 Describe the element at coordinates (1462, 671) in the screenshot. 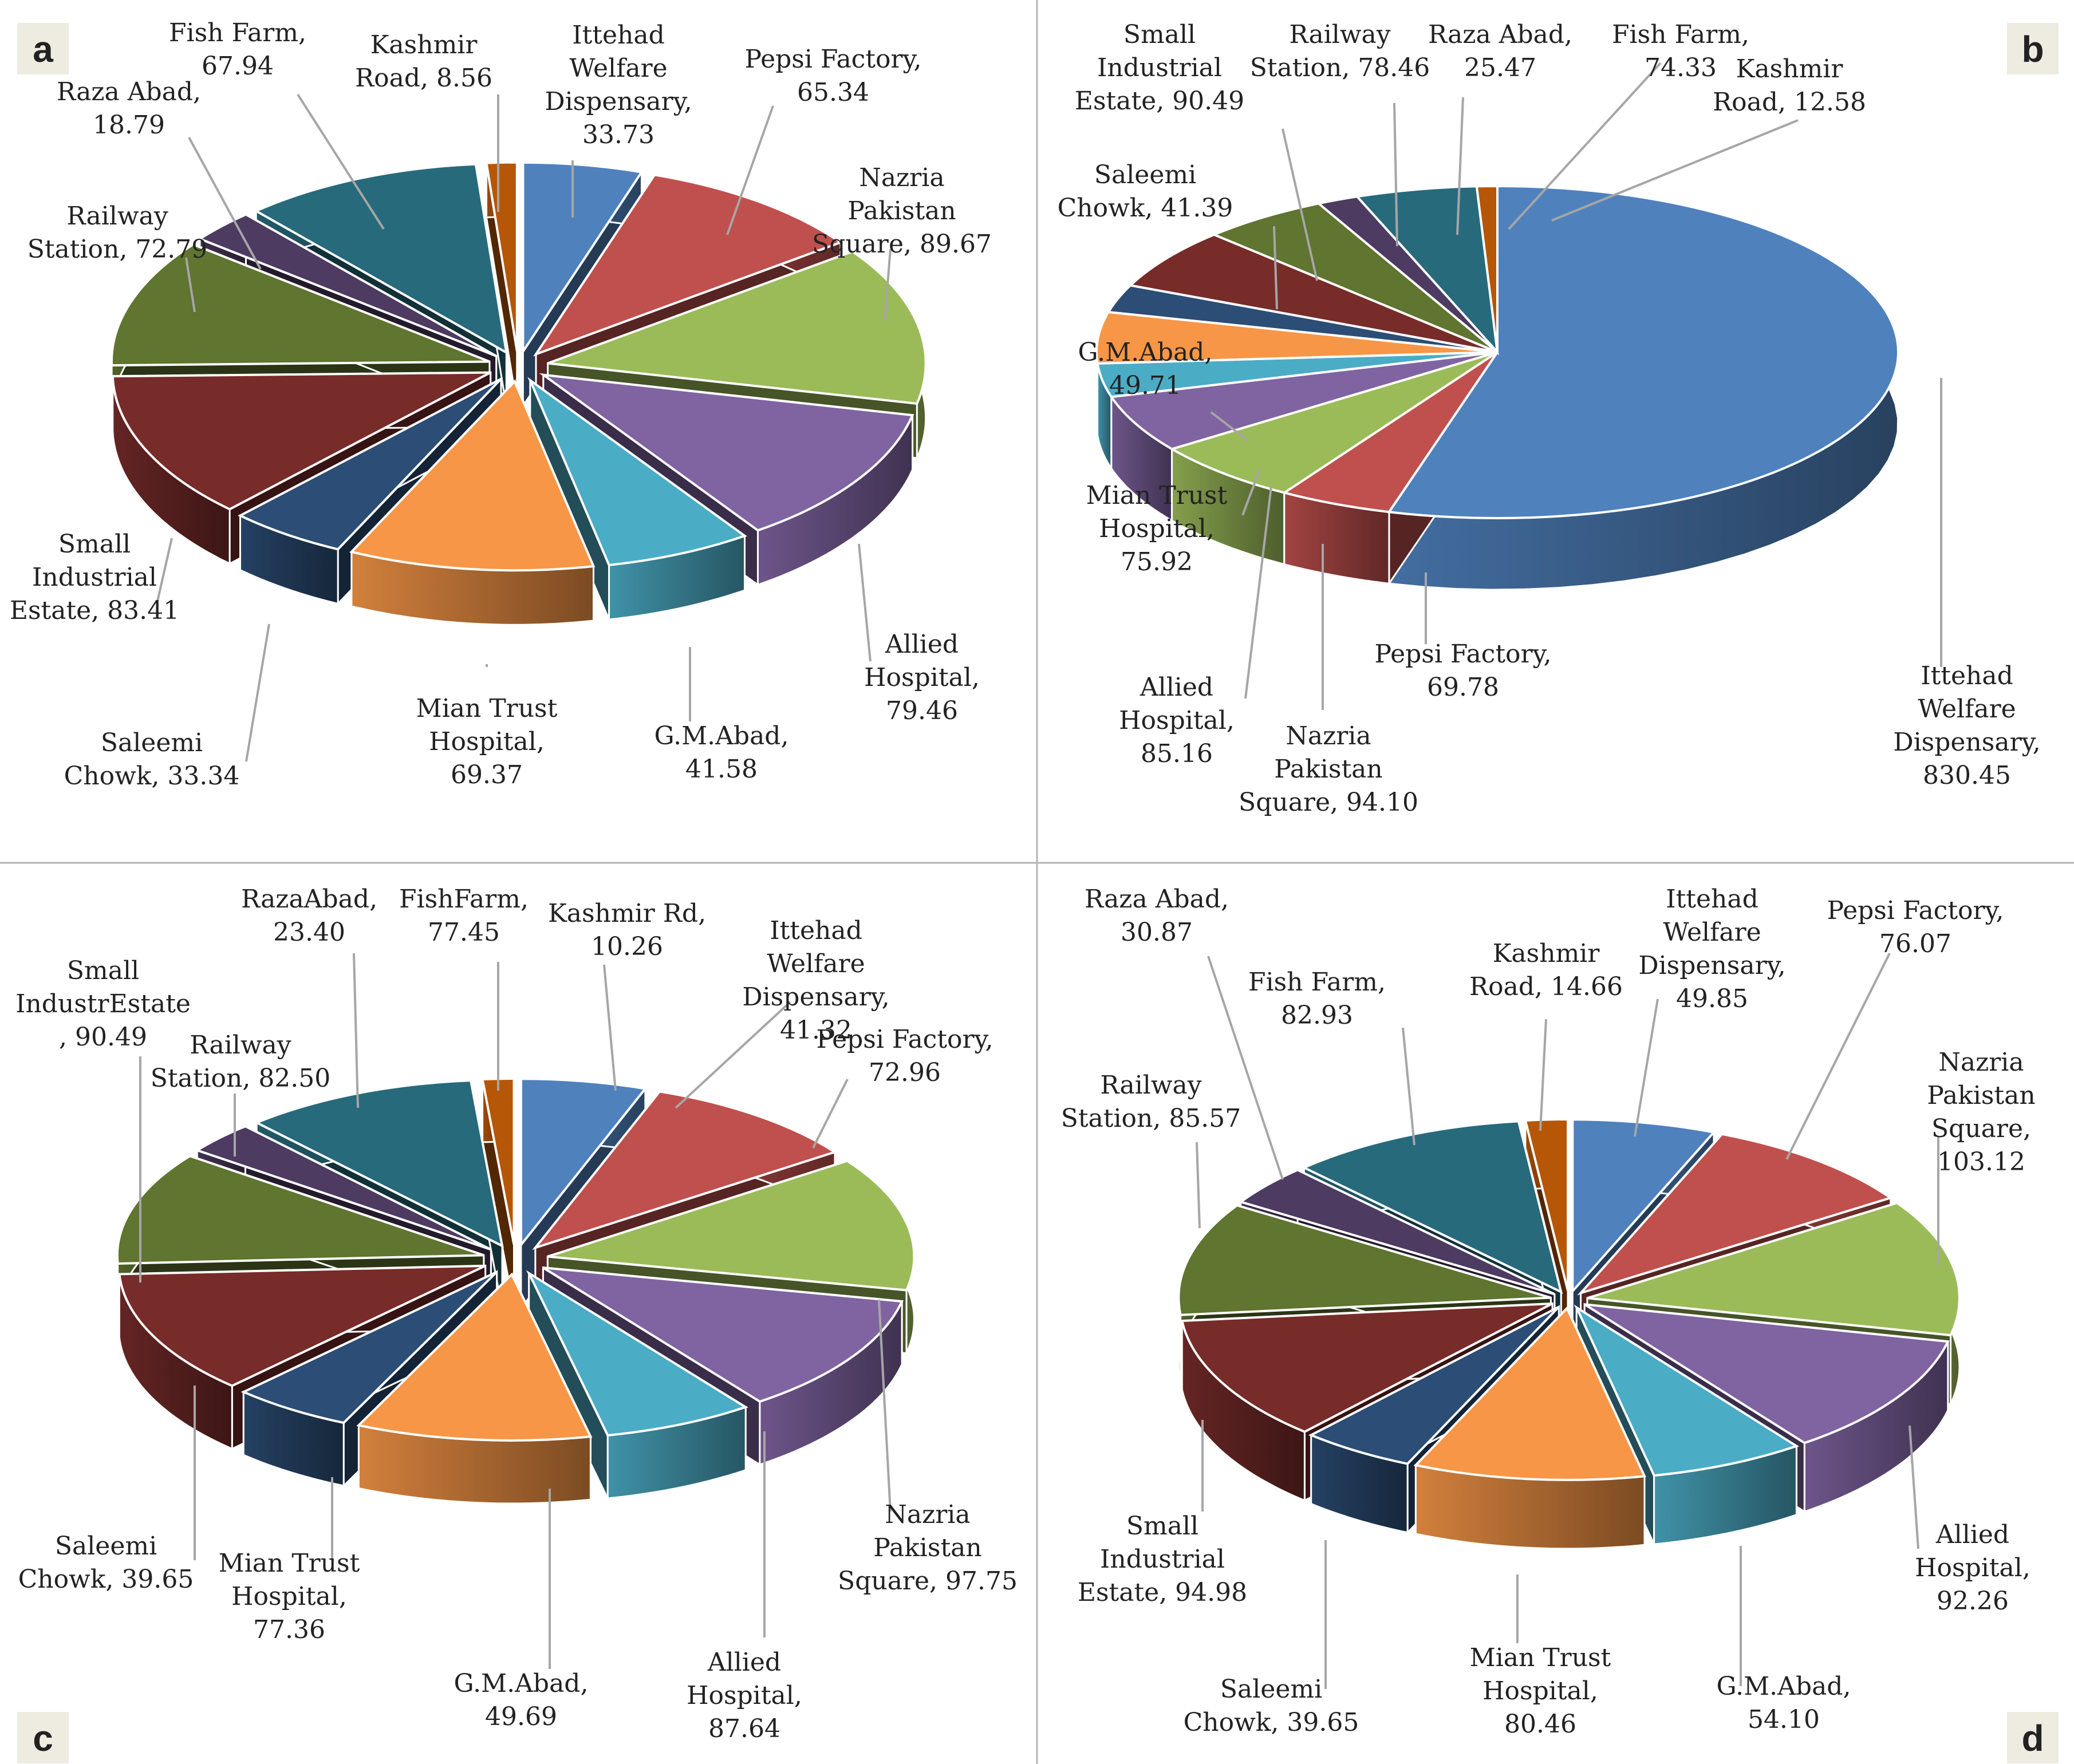

I see `data-label-pepsi-factory: Pepsi Factory, 69.78` at that location.